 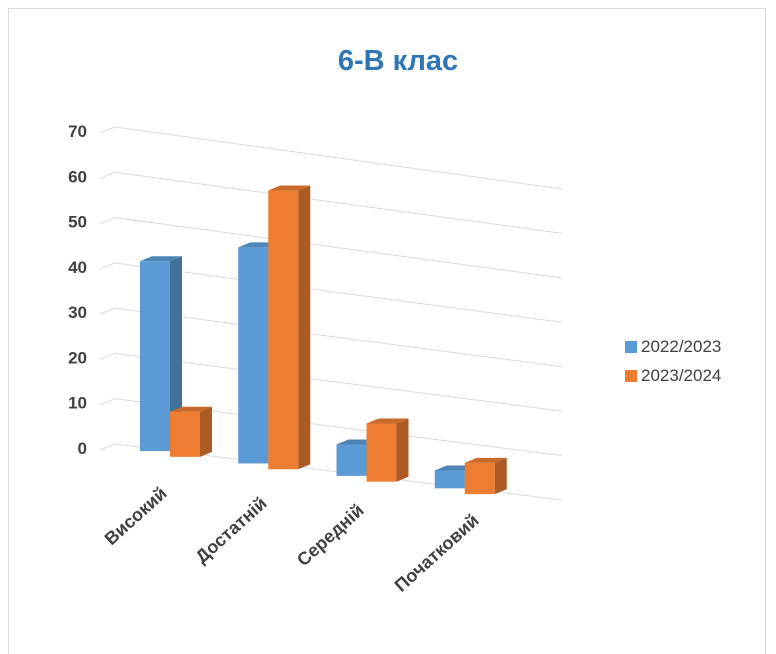 What do you see at coordinates (77, 403) in the screenshot?
I see `y-tick-label: 10` at bounding box center [77, 403].